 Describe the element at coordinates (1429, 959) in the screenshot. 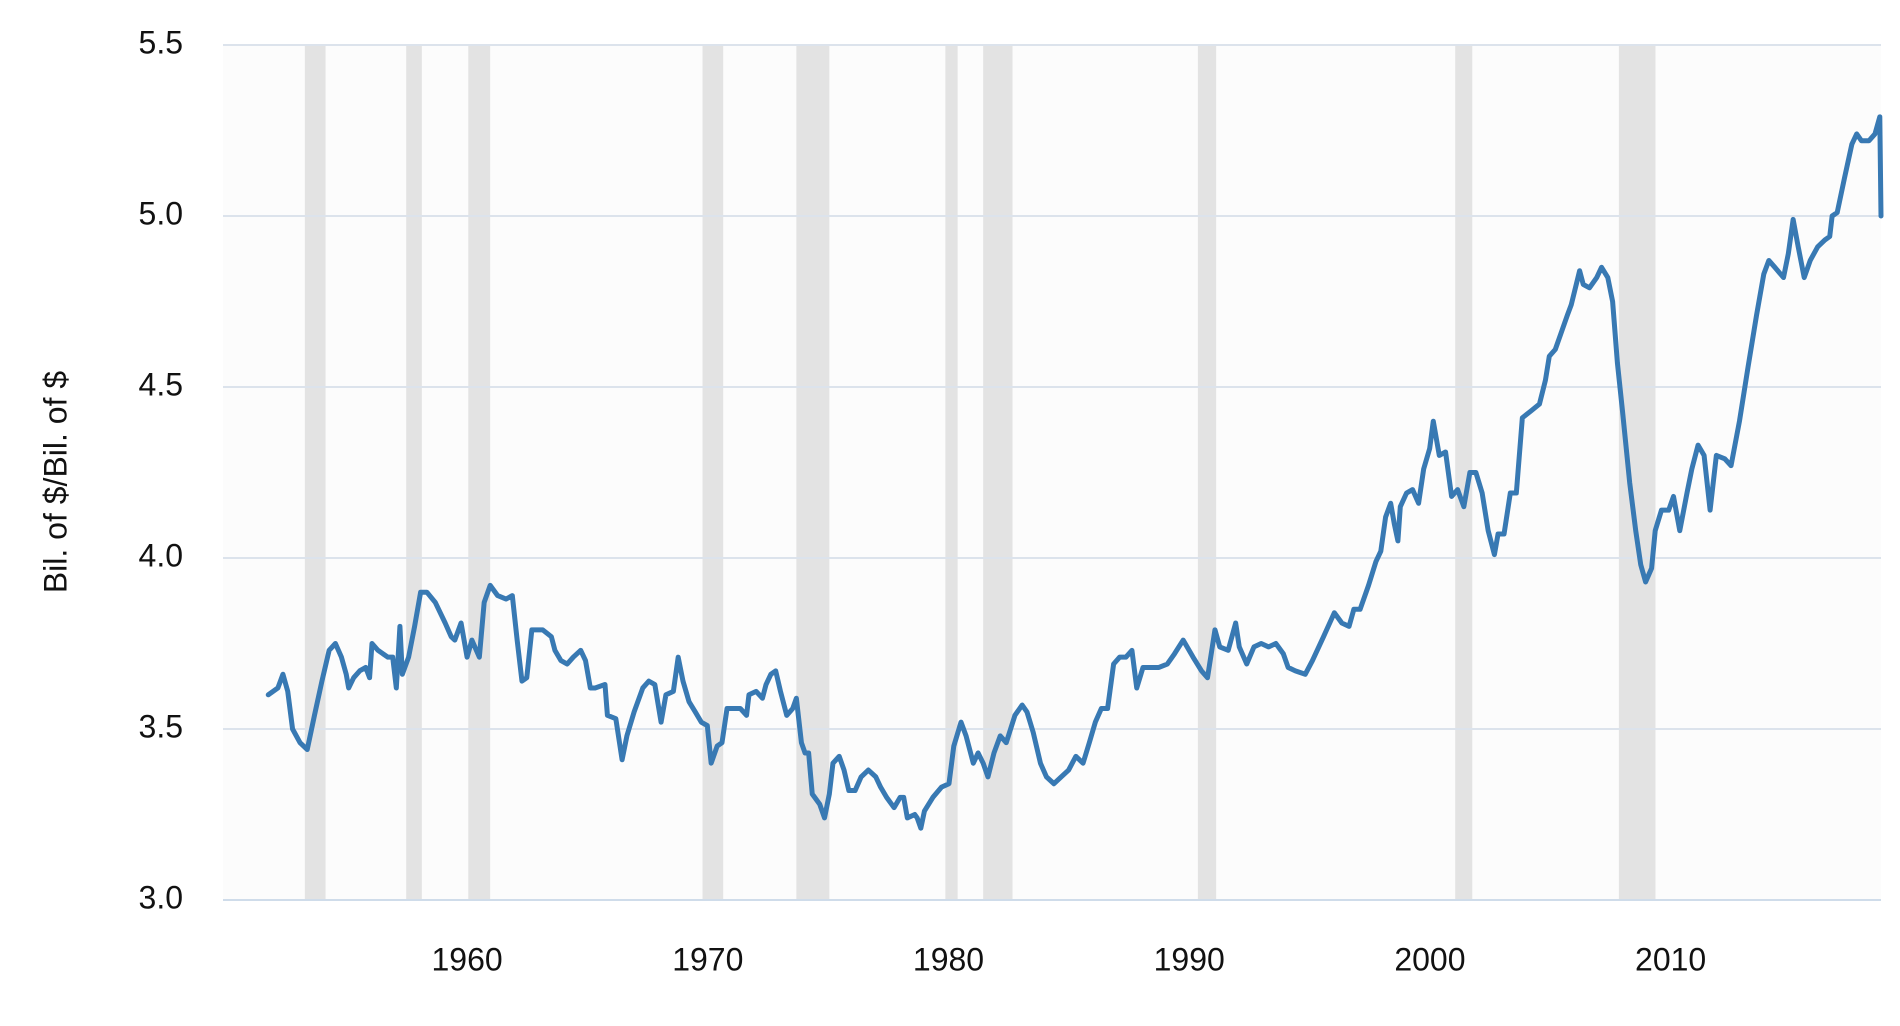

I see `x-tick-label: 2000` at that location.